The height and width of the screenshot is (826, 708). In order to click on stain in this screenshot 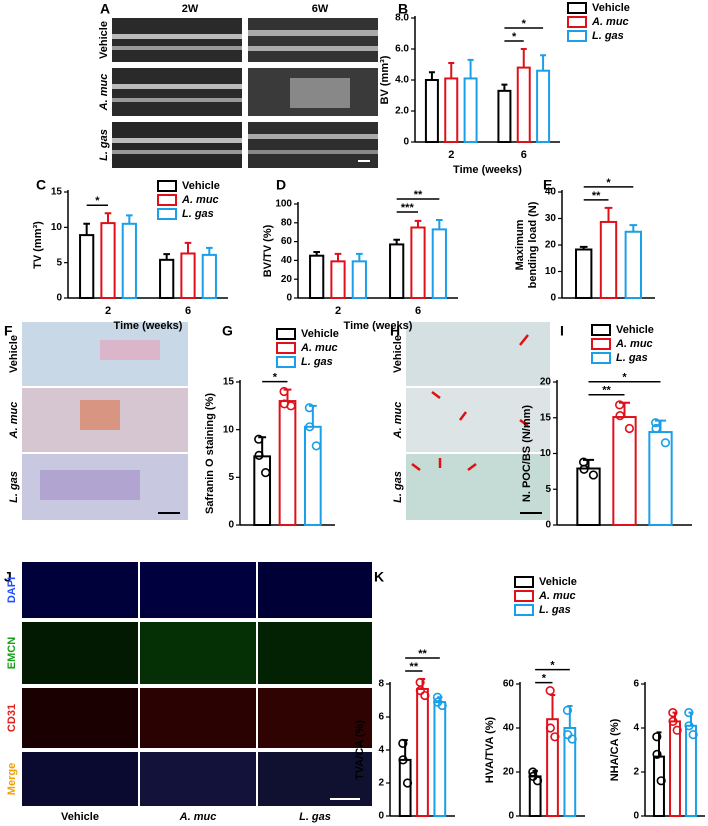, I will do `click(90, 485)`.